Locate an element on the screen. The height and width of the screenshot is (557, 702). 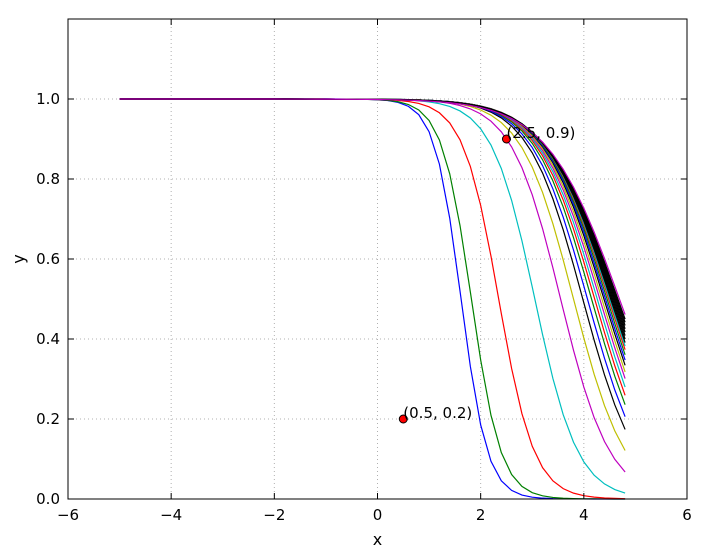
x-tick-label: 0 is located at coordinates (378, 515).